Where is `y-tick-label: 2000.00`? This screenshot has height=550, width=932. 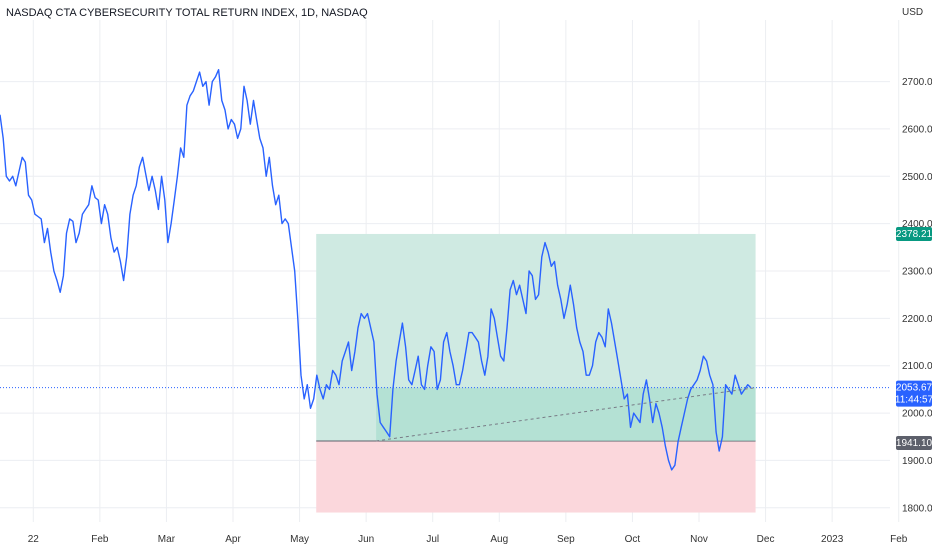 y-tick-label: 2000.00 is located at coordinates (917, 414).